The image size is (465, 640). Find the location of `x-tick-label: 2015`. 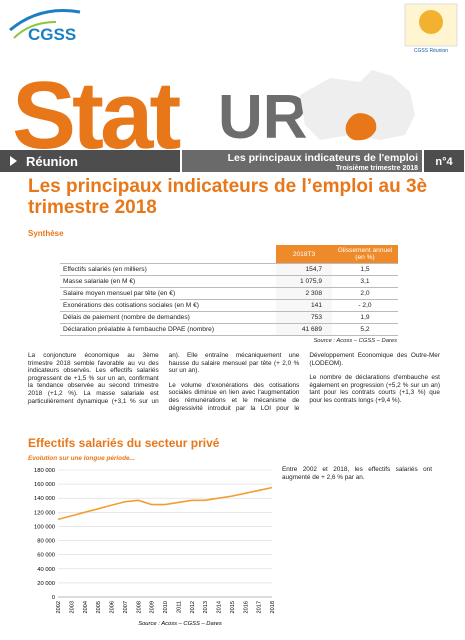

x-tick-label: 2015 is located at coordinates (233, 607).